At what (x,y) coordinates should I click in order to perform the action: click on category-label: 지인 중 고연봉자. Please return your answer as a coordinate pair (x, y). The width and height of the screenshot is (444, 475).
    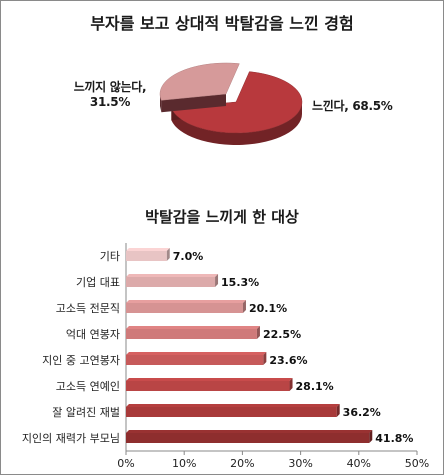
    Looking at the image, I should click on (81, 360).